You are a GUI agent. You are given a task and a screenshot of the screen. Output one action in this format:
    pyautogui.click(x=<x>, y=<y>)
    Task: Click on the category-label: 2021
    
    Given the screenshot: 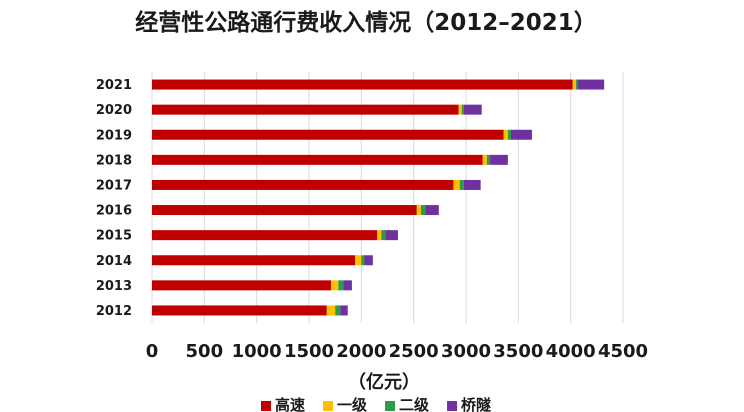 What is the action you would take?
    pyautogui.click(x=114, y=85)
    